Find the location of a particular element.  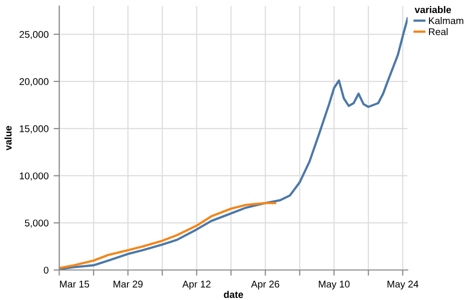

legend-title: variable is located at coordinates (433, 10).